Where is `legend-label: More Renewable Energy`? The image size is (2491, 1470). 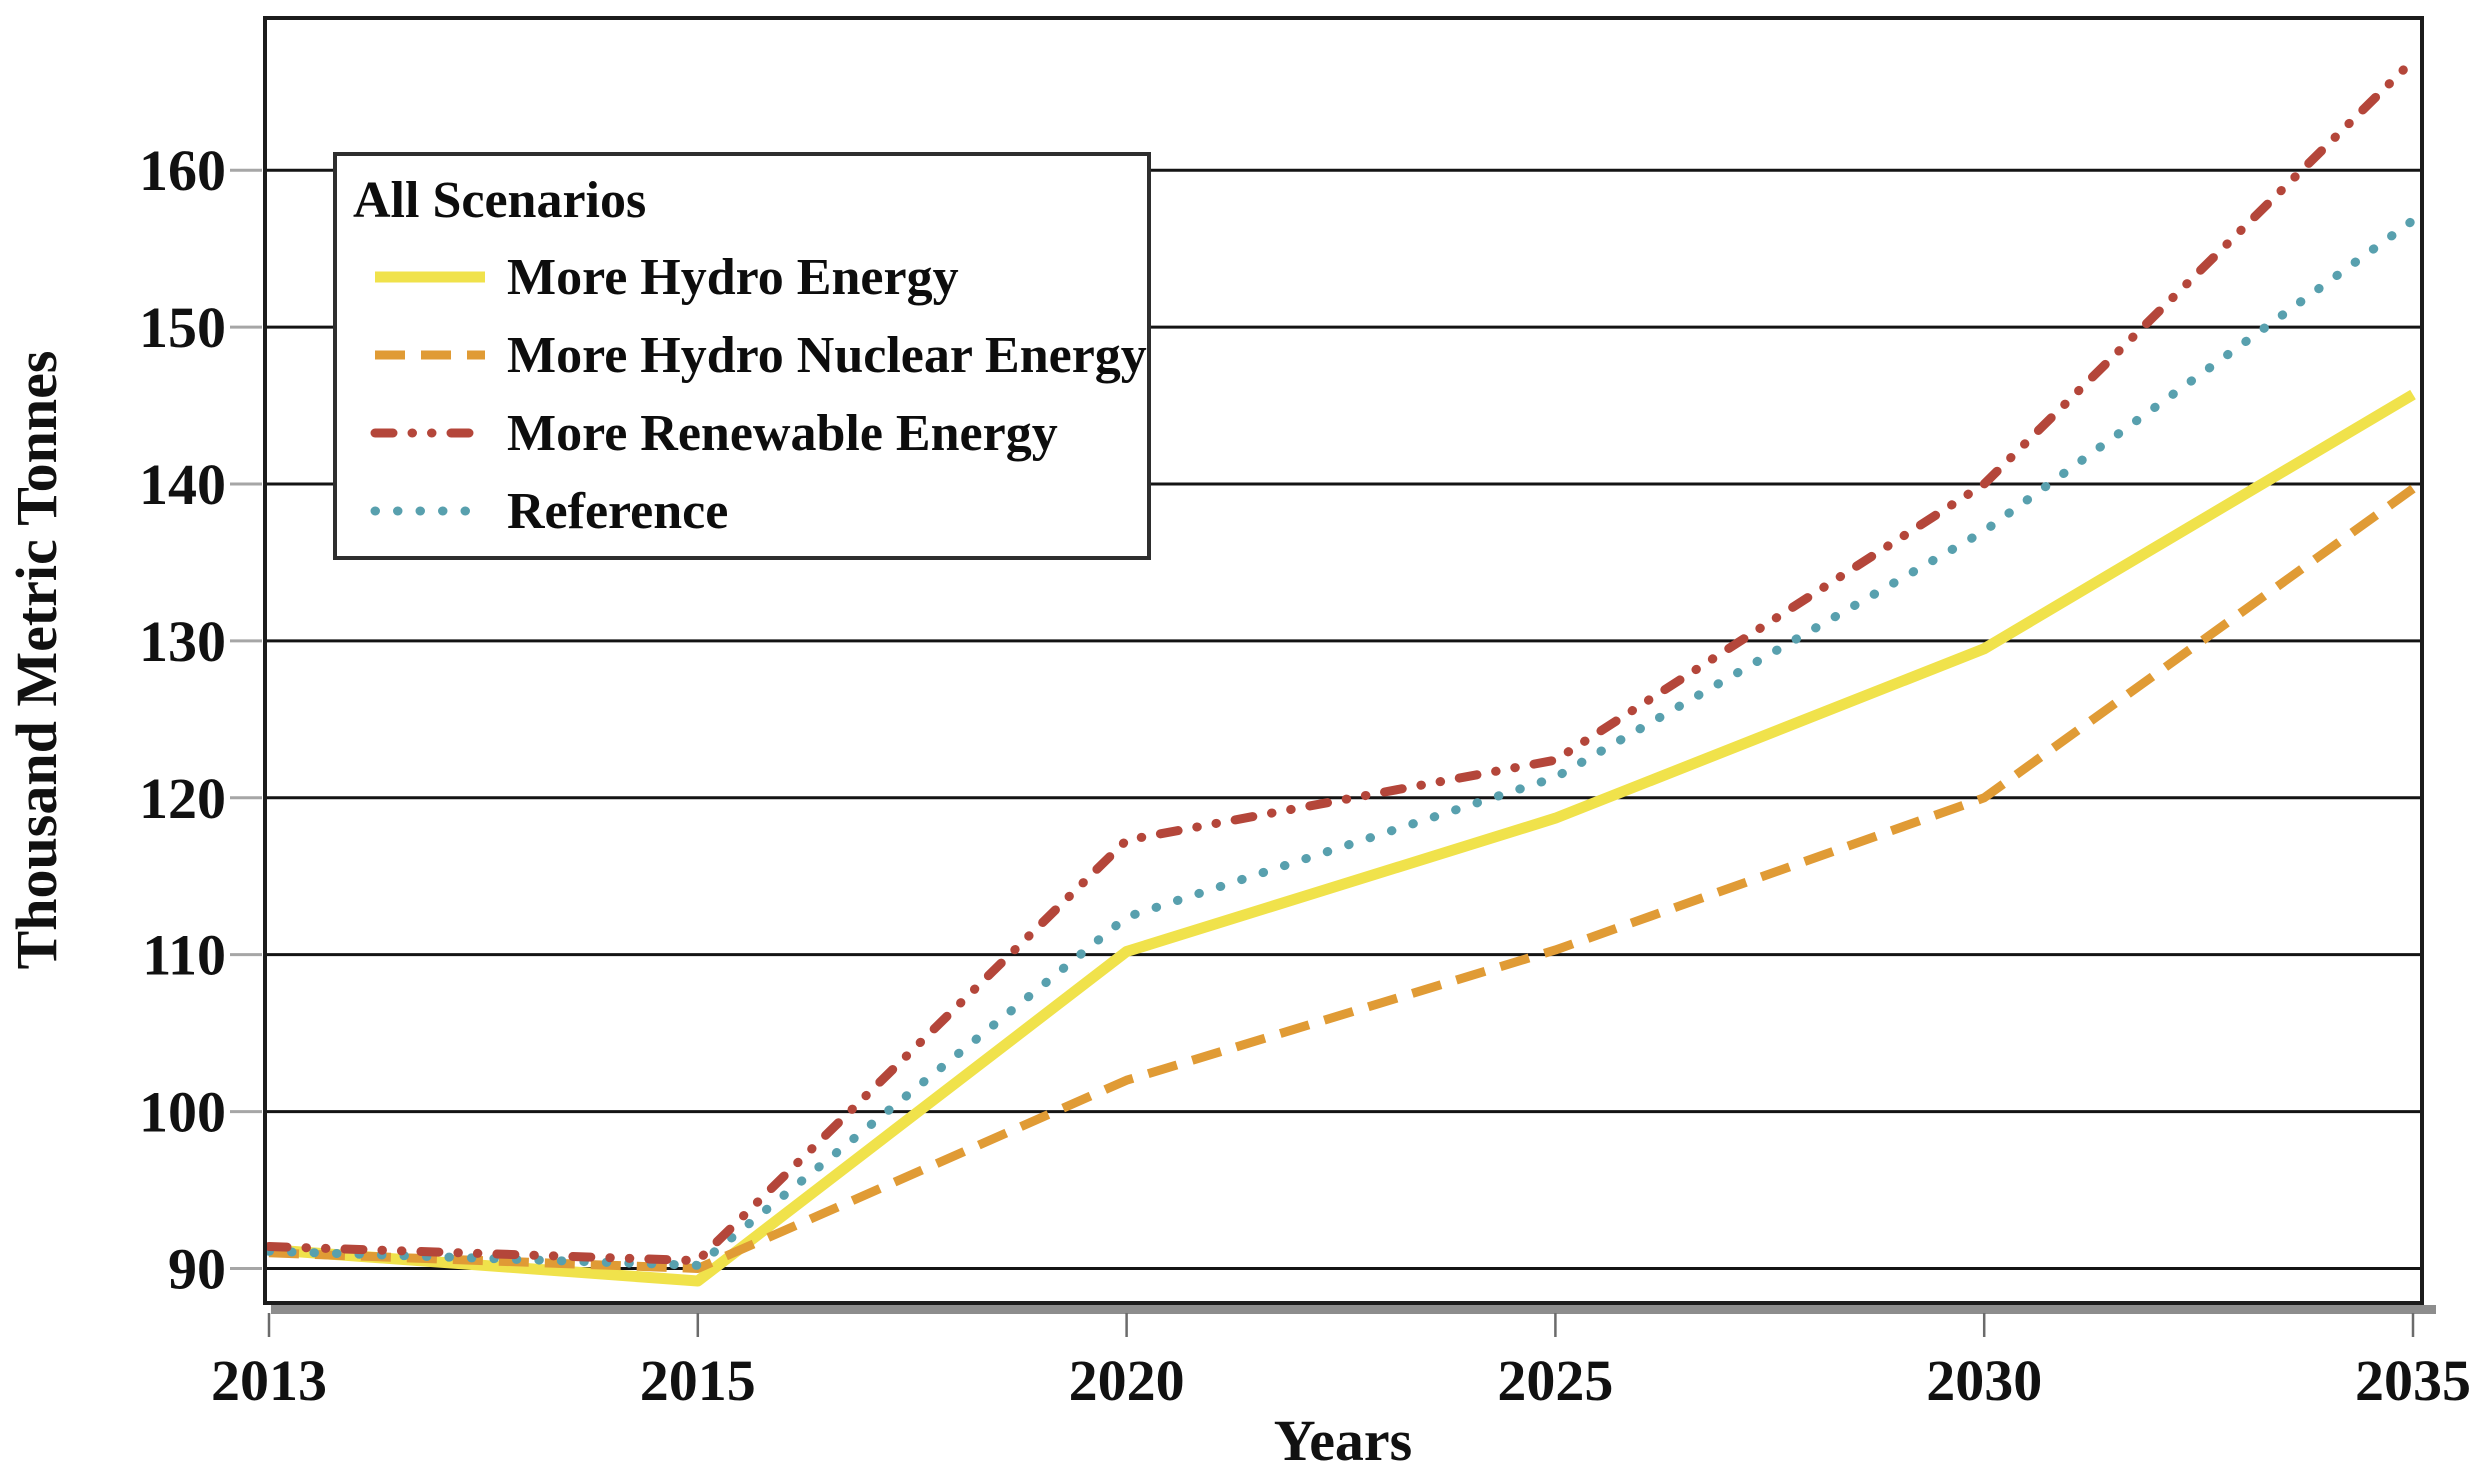
legend-label: More Renewable Energy is located at coordinates (782, 433).